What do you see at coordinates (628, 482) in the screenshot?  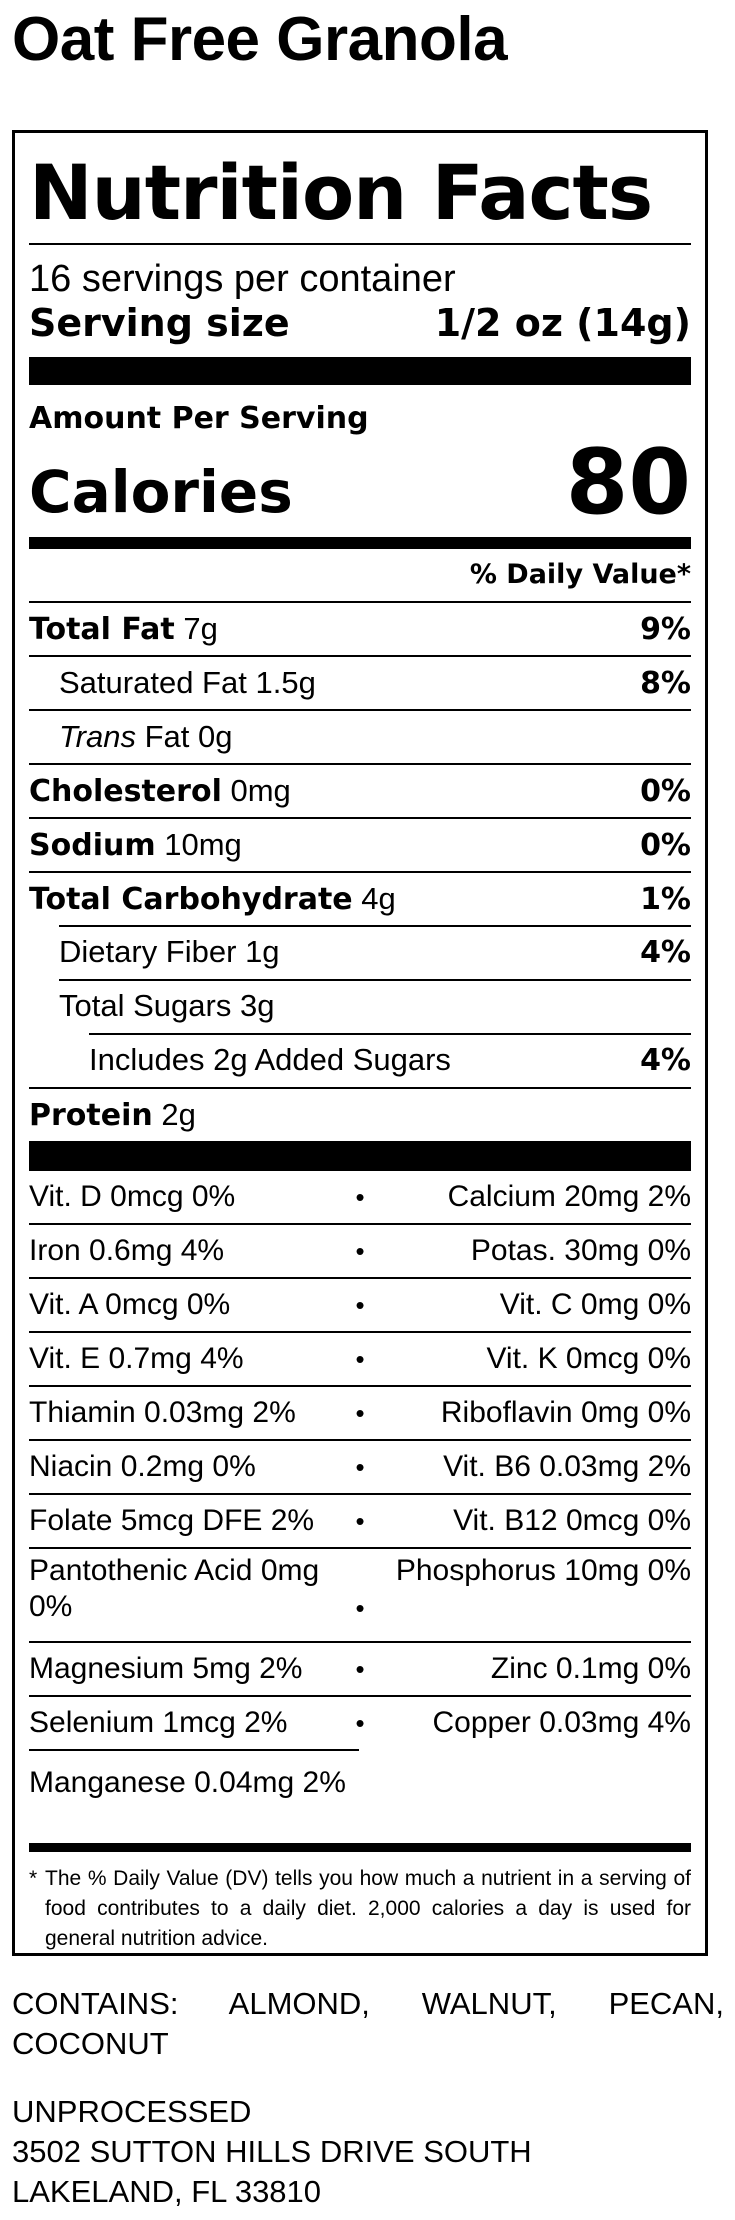 I see `calories-value: 80` at bounding box center [628, 482].